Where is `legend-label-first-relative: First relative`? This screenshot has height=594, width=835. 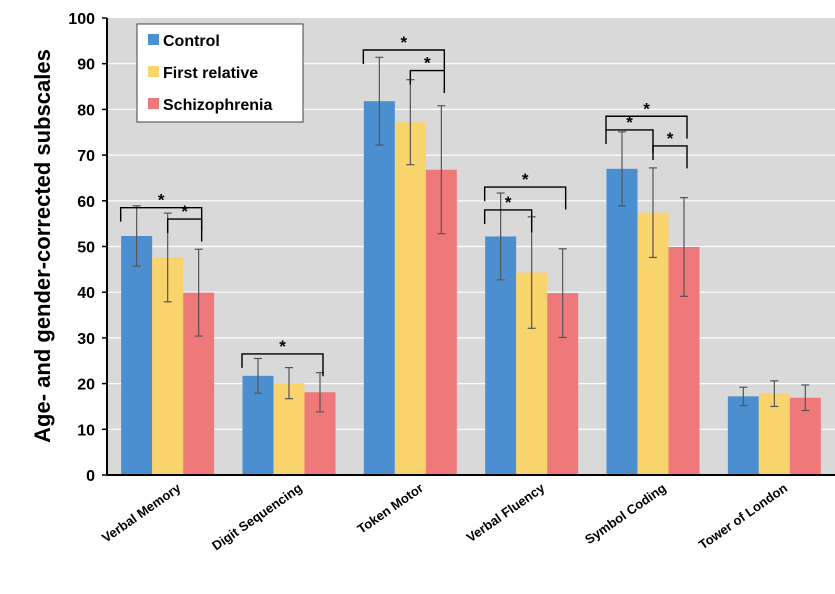
legend-label-first-relative: First relative is located at coordinates (210, 73).